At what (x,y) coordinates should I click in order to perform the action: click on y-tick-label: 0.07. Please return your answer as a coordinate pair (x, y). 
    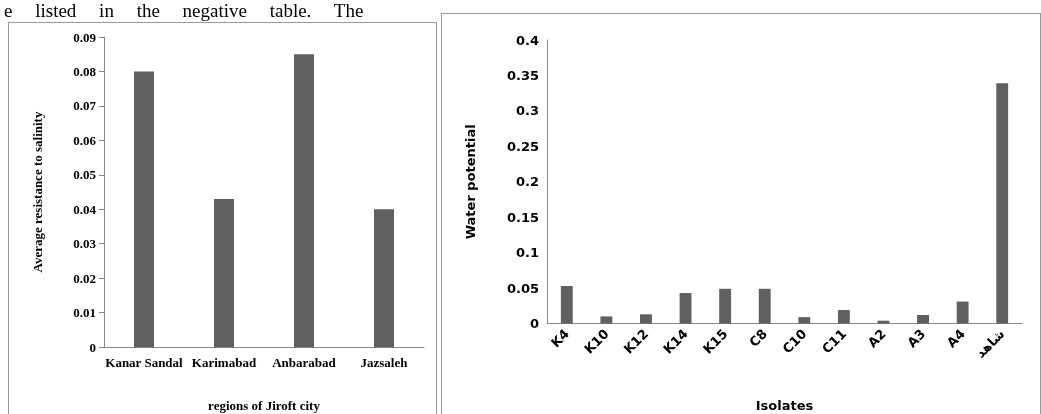
    Looking at the image, I should click on (85, 106).